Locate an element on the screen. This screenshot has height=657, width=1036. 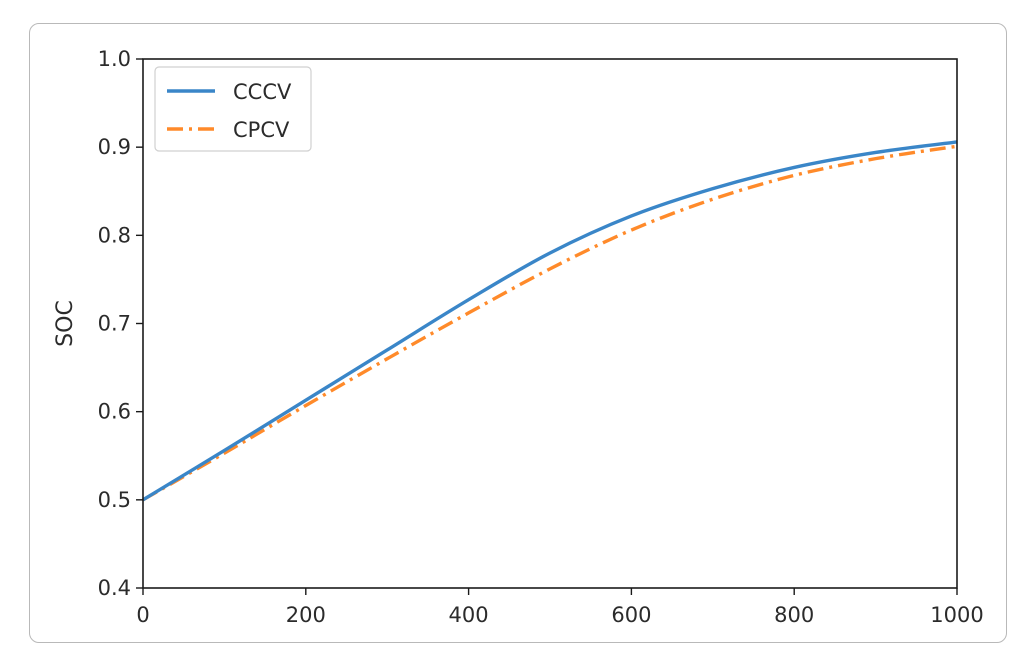
y-tick-label: 0.8 is located at coordinates (114, 235).